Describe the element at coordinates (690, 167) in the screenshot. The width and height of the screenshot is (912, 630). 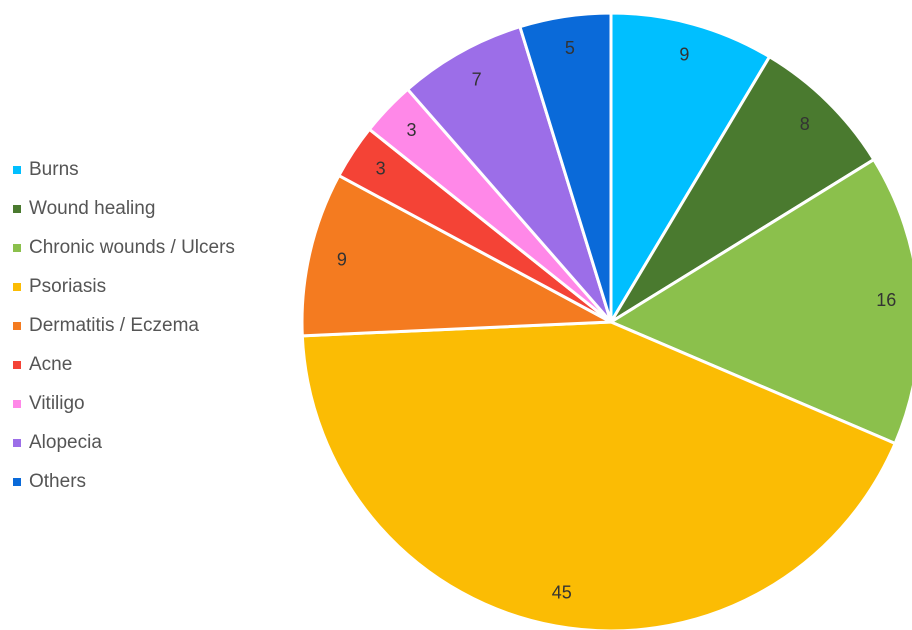
I see `pie-slice-burns` at that location.